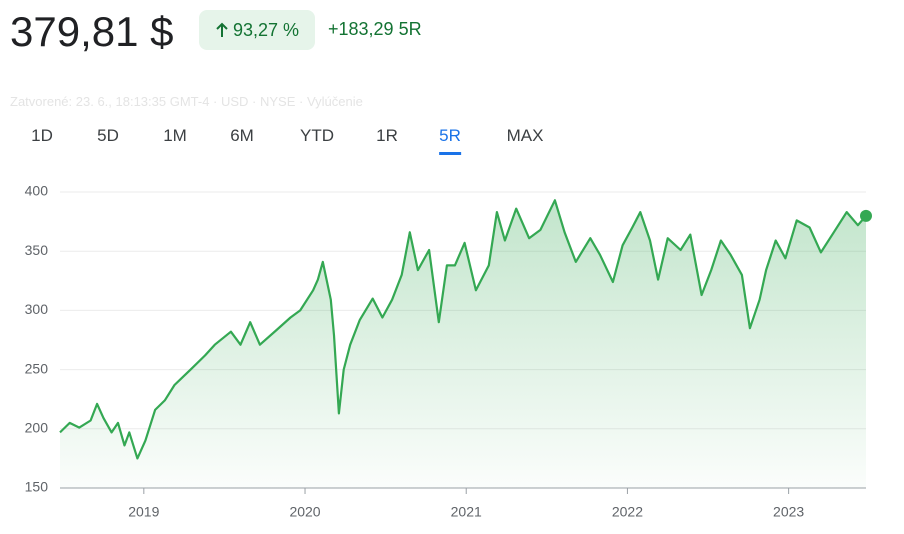 This screenshot has width=904, height=534. What do you see at coordinates (37, 428) in the screenshot?
I see `y-tick-label: 200` at bounding box center [37, 428].